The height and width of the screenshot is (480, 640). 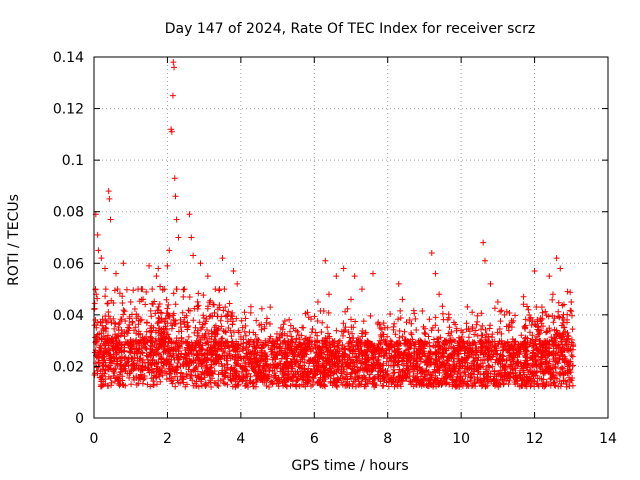 What do you see at coordinates (68, 58) in the screenshot?
I see `y-tick-label: 0.14` at bounding box center [68, 58].